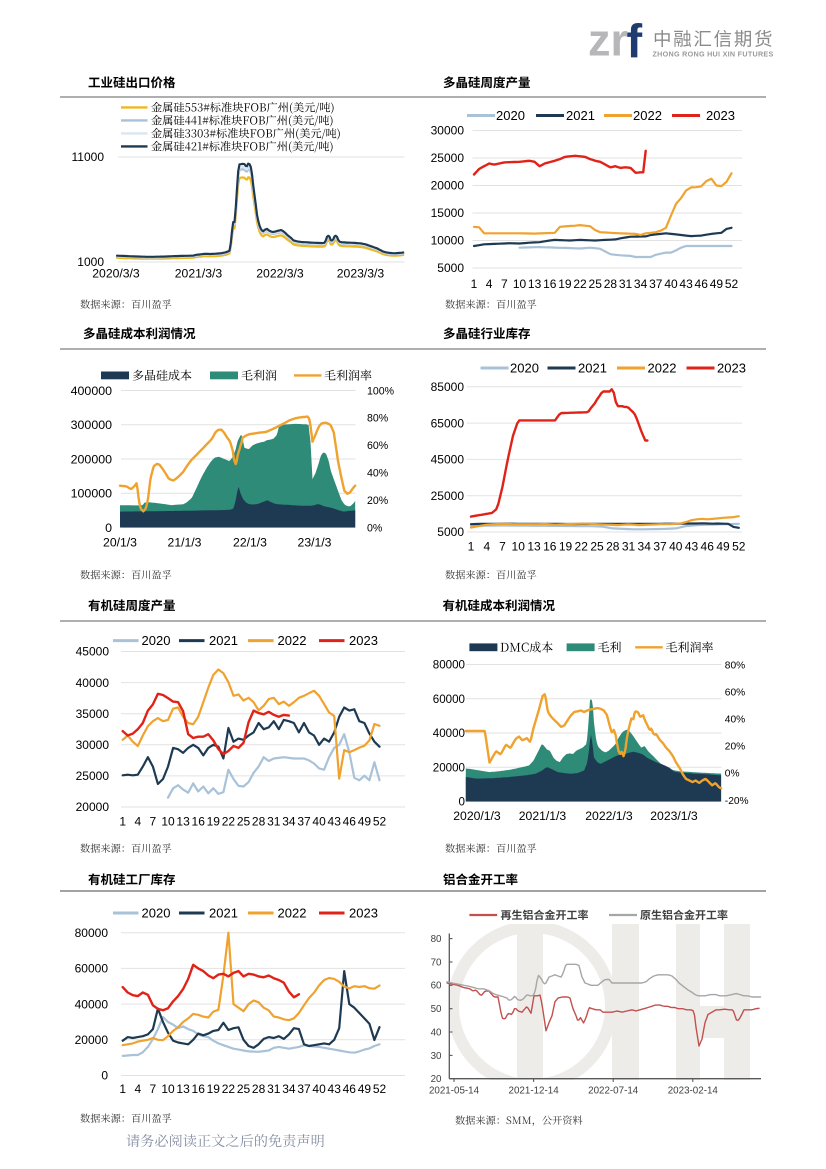 This screenshot has height=1169, width=826. I want to click on svg-text: 60, so click(436, 986).